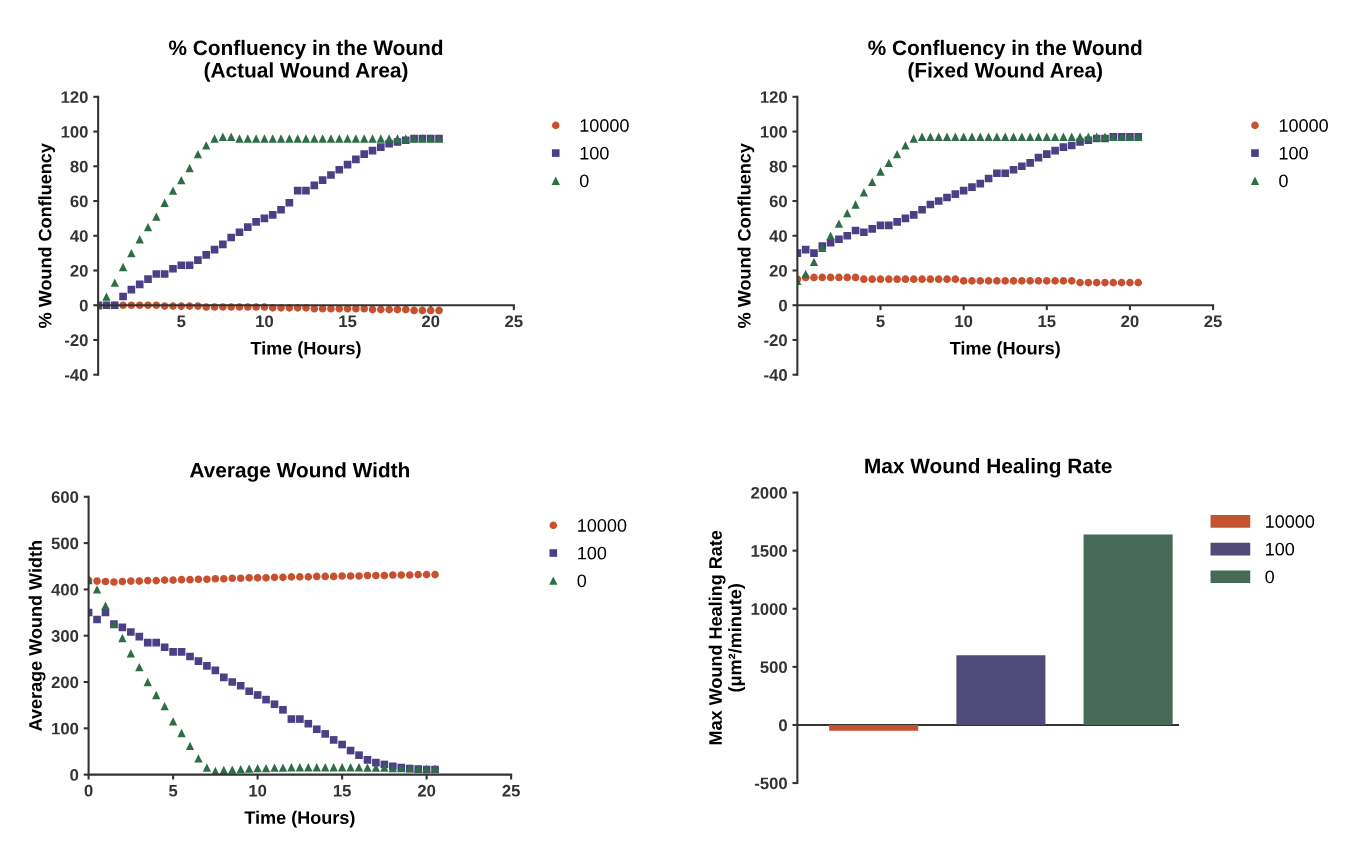 The width and height of the screenshot is (1363, 842). I want to click on y-axis-title: Max Wound Healing Rate (μm²/minute), so click(726, 637).